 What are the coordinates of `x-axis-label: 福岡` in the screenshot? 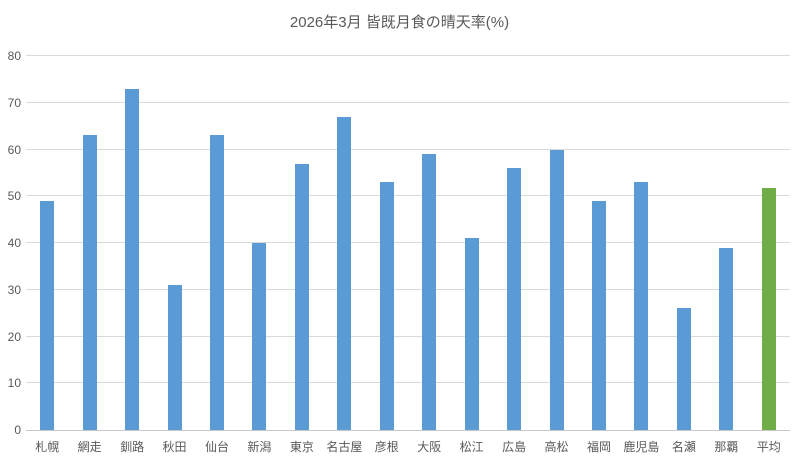 It's located at (599, 447).